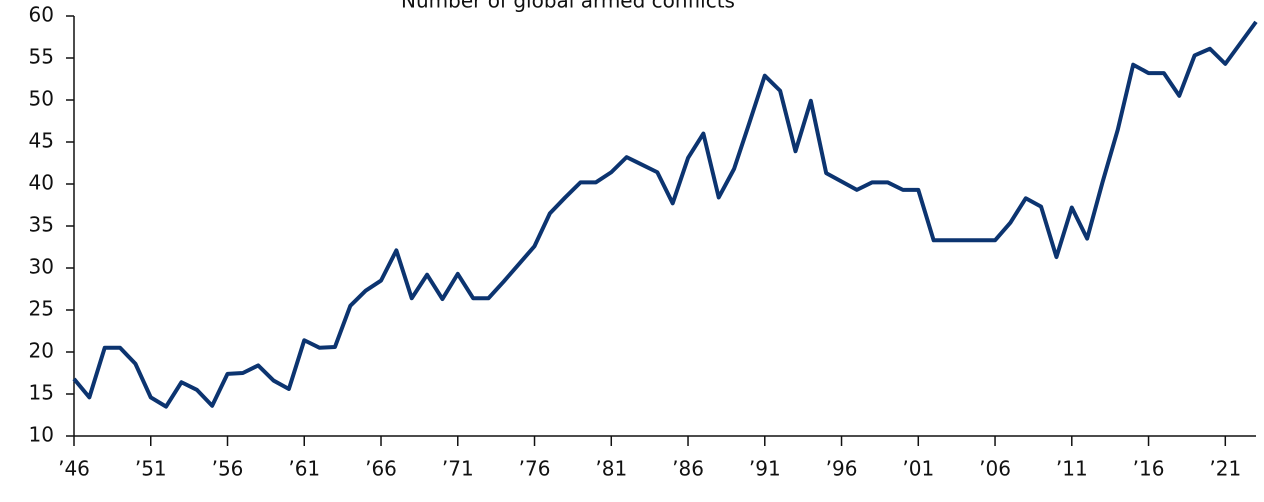 Image resolution: width=1264 pixels, height=502 pixels. I want to click on x-tick-label: ’91, so click(765, 469).